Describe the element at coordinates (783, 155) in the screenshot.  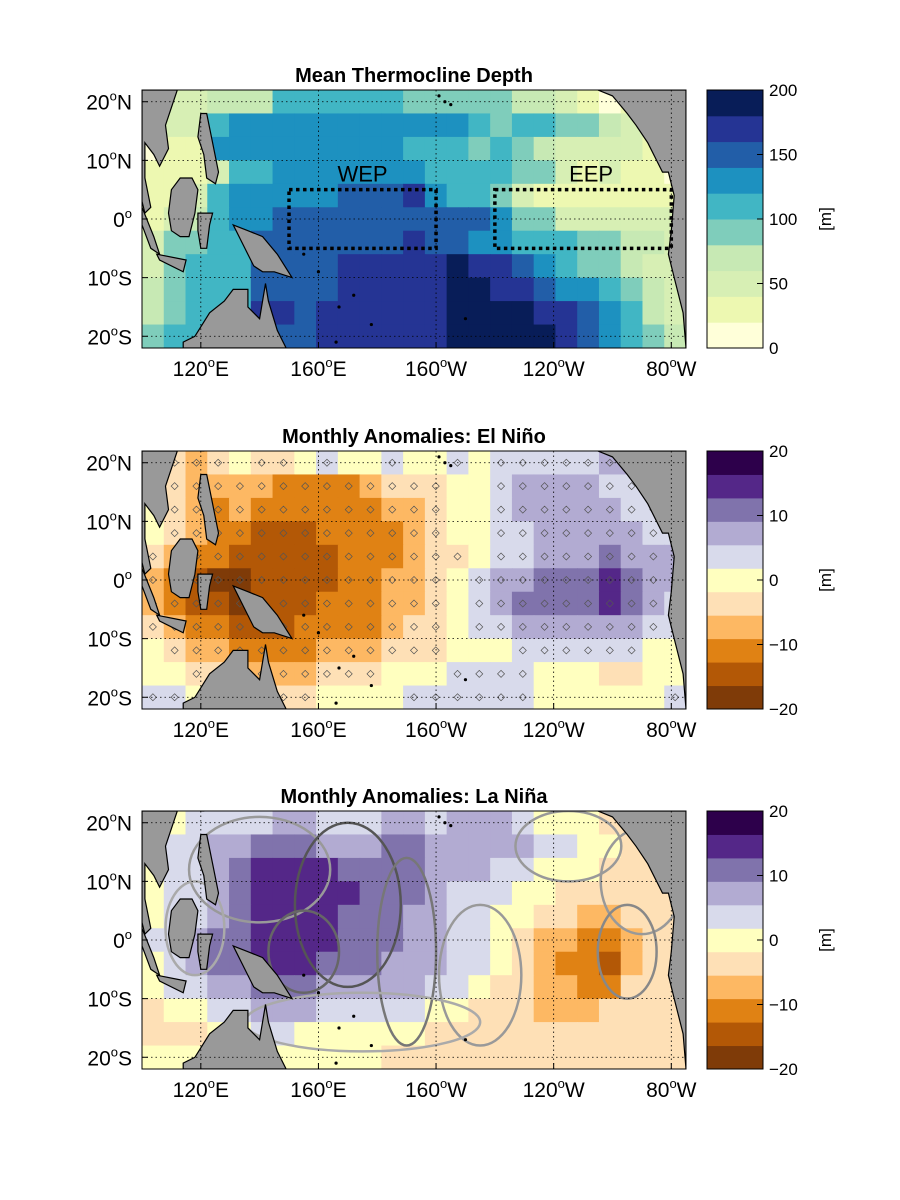
I see `colorbar-tick-label: 150` at that location.